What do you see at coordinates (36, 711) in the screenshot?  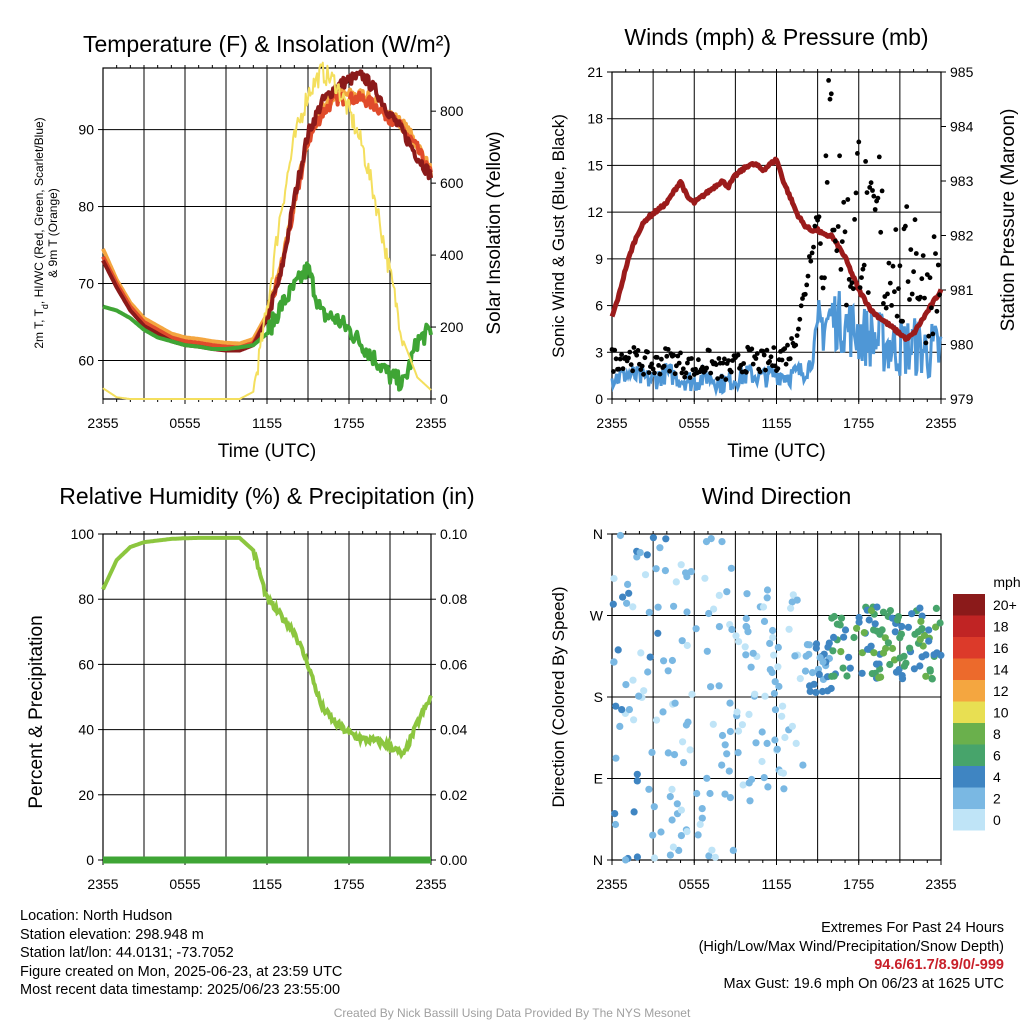 I see `y-axis-label: Percent & Precipitation` at bounding box center [36, 711].